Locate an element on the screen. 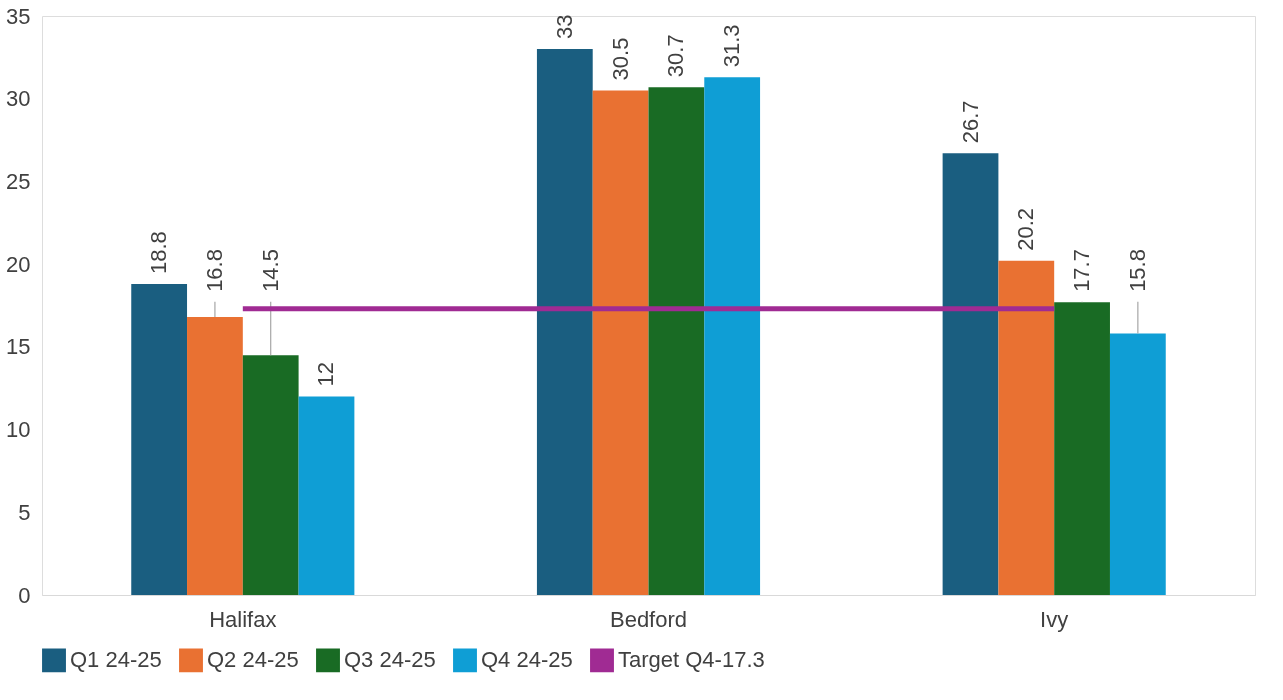 Image resolution: width=1283 pixels, height=700 pixels. data-label: 33 is located at coordinates (564, 27).